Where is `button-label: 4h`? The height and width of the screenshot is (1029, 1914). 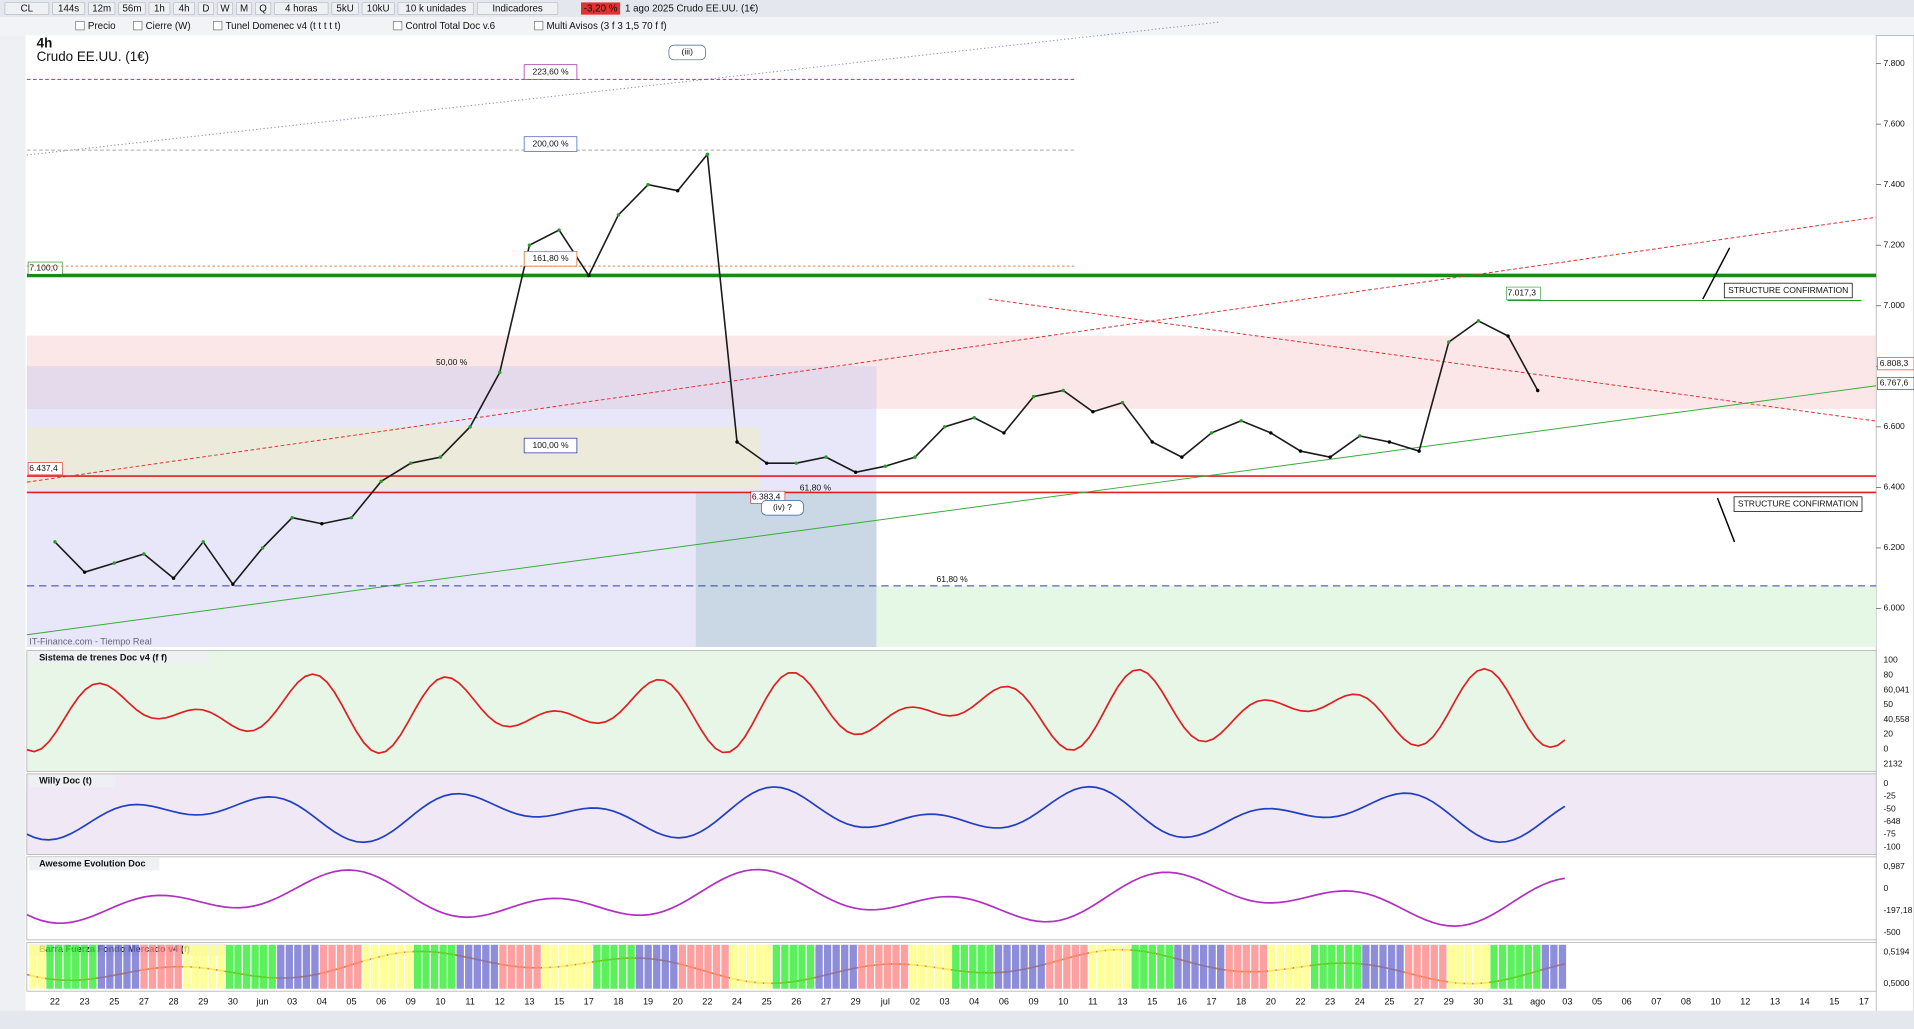
button-label: 4h is located at coordinates (184, 9).